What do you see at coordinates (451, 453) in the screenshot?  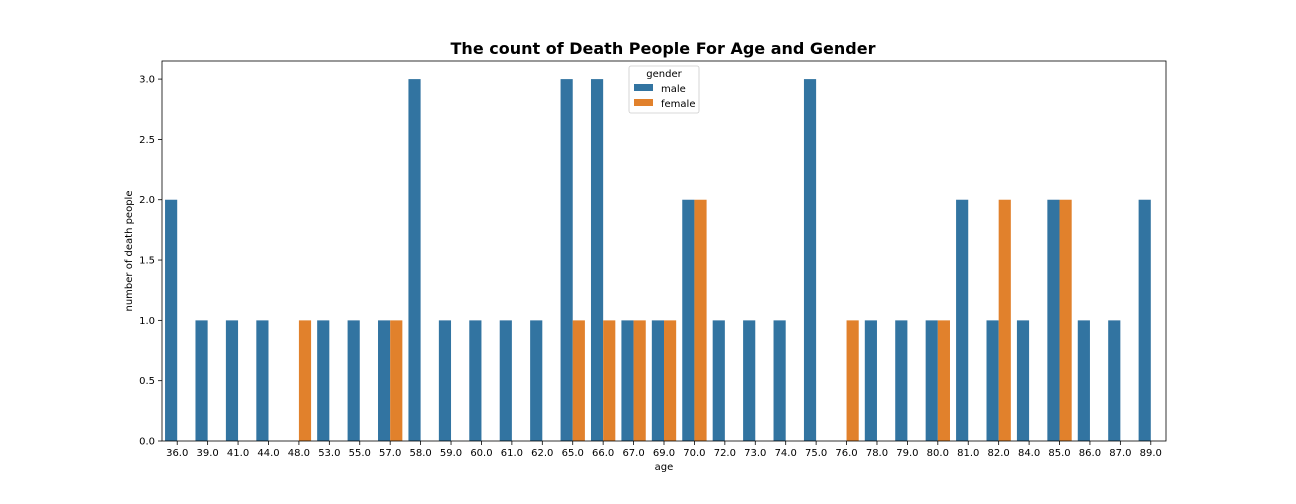 I see `x-tick-label: 59.0` at bounding box center [451, 453].